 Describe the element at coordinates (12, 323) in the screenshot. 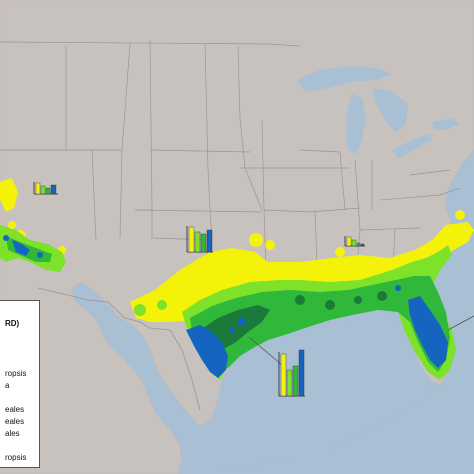

I see `legend-title: RD)` at that location.